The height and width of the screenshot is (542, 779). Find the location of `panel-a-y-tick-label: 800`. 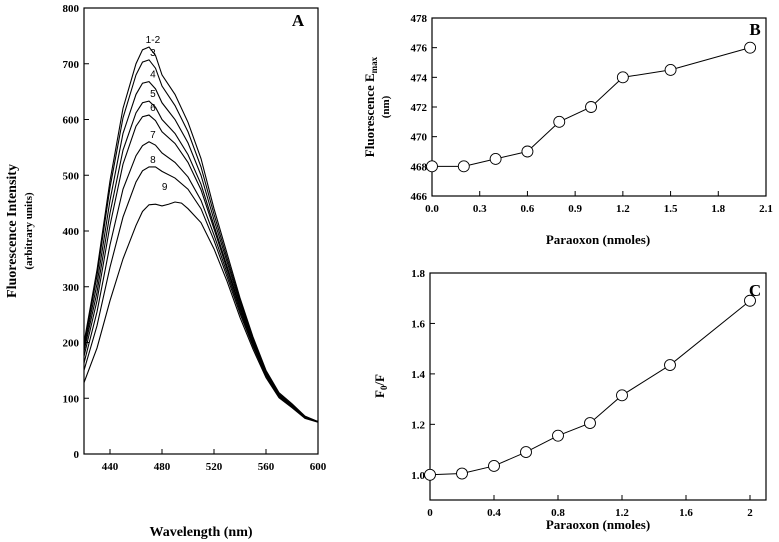

panel-a-y-tick-label: 800 is located at coordinates (71, 9).